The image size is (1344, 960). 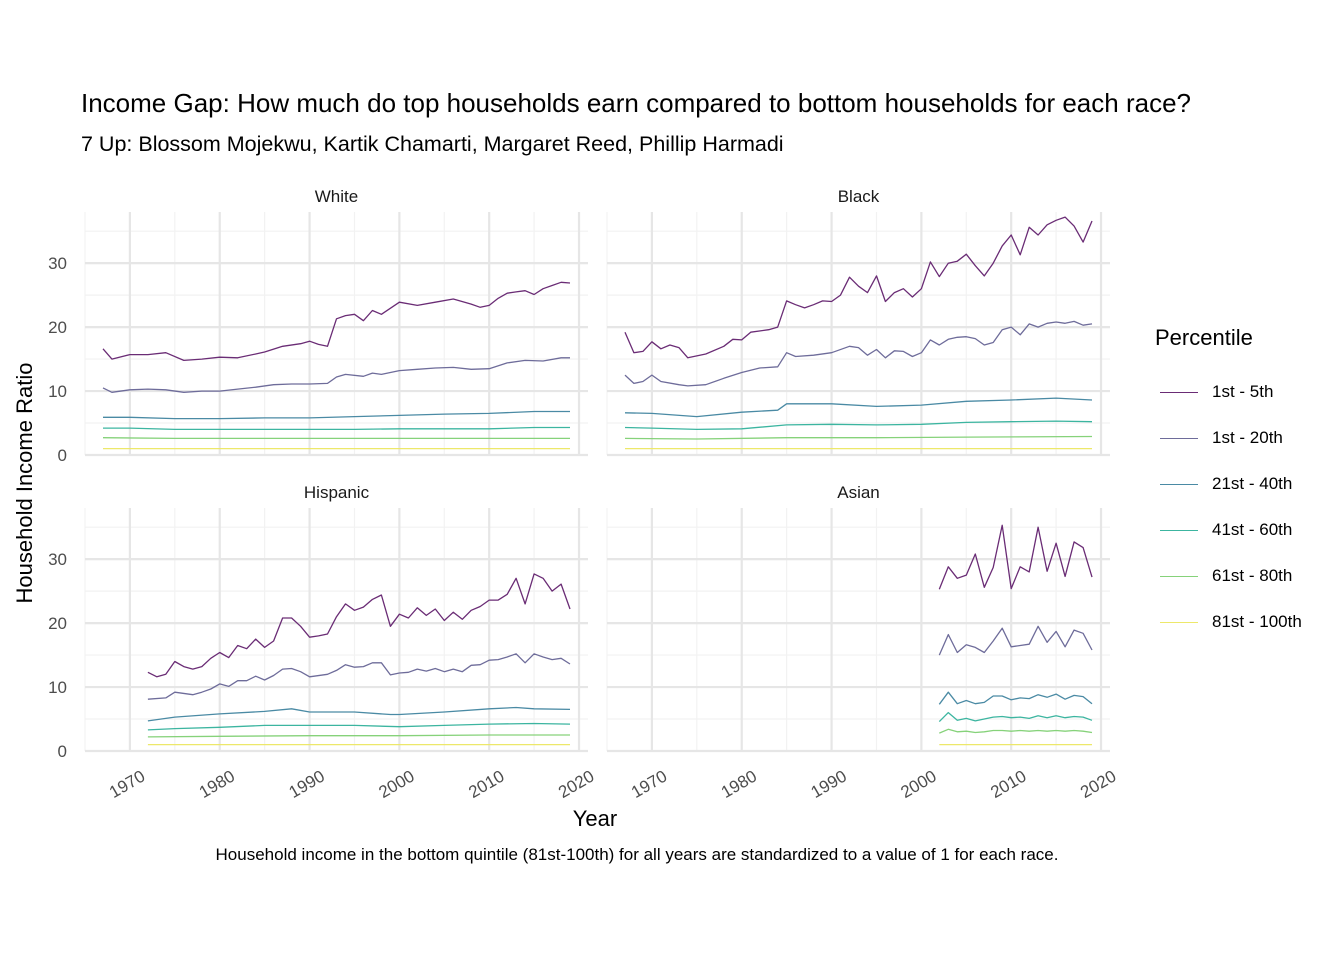 I want to click on legend-item: 61st - 80th, so click(x=1228, y=576).